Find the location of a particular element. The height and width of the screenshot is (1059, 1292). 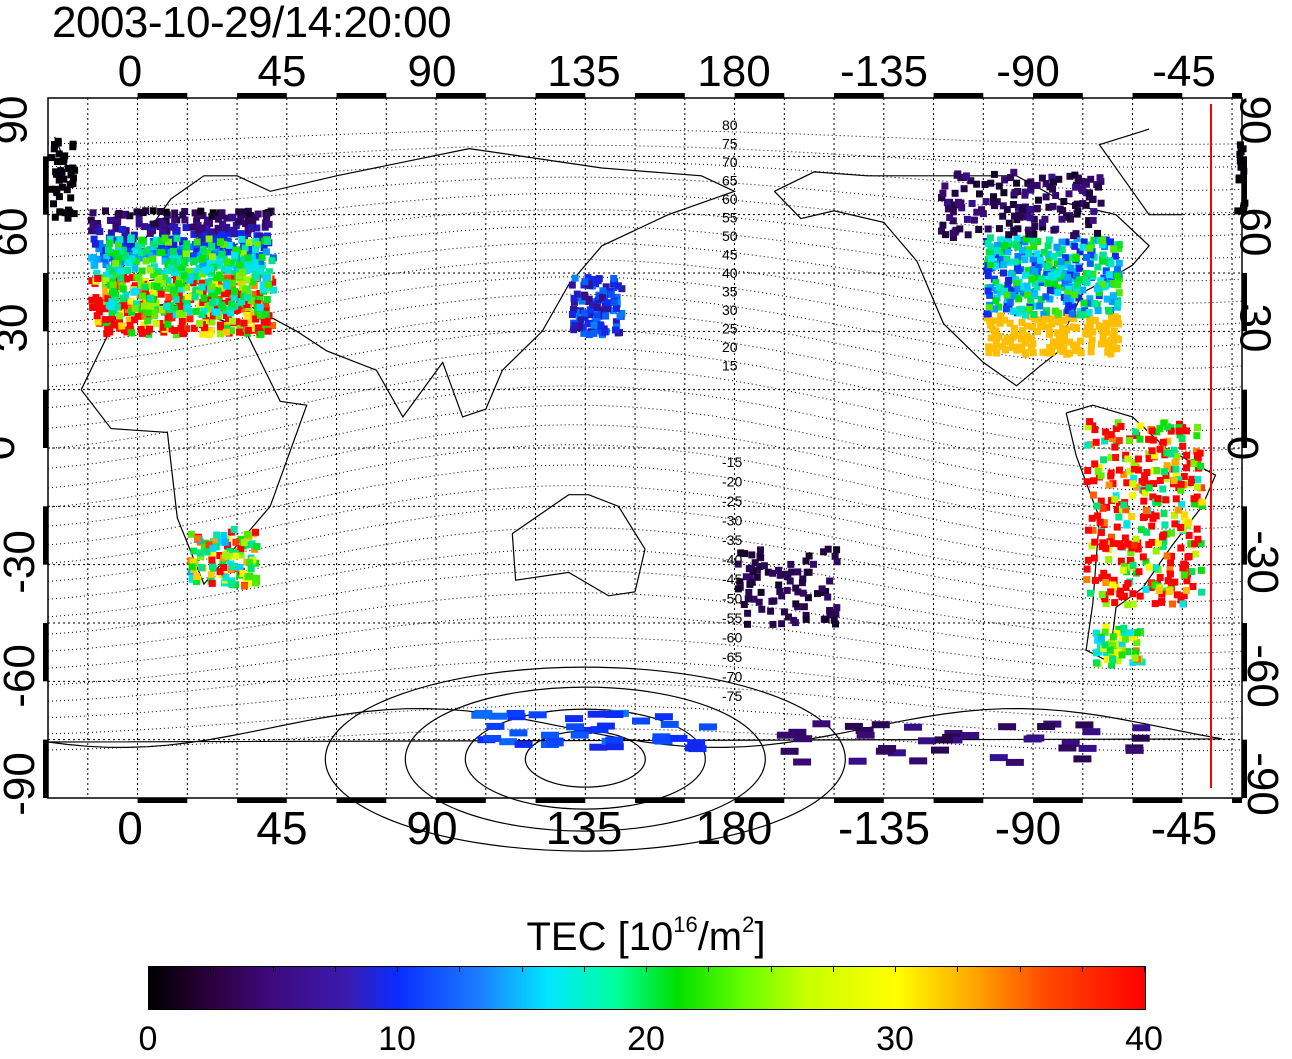

top-tick-label: 0 is located at coordinates (130, 71).